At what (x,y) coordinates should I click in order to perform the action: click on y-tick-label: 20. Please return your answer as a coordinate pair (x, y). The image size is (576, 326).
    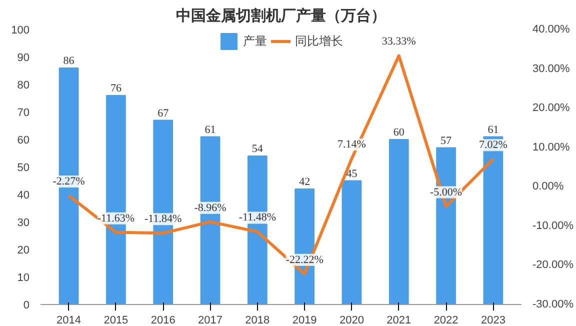
    Looking at the image, I should click on (23, 250).